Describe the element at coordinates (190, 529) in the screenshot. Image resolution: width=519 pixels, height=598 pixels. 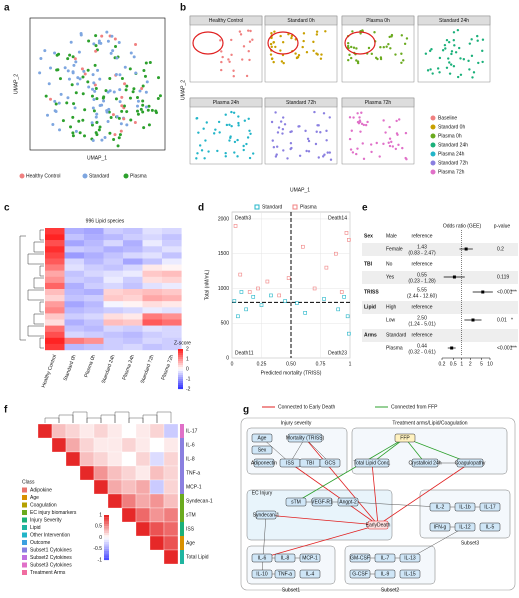
I see `variable-label: ISS` at that location.